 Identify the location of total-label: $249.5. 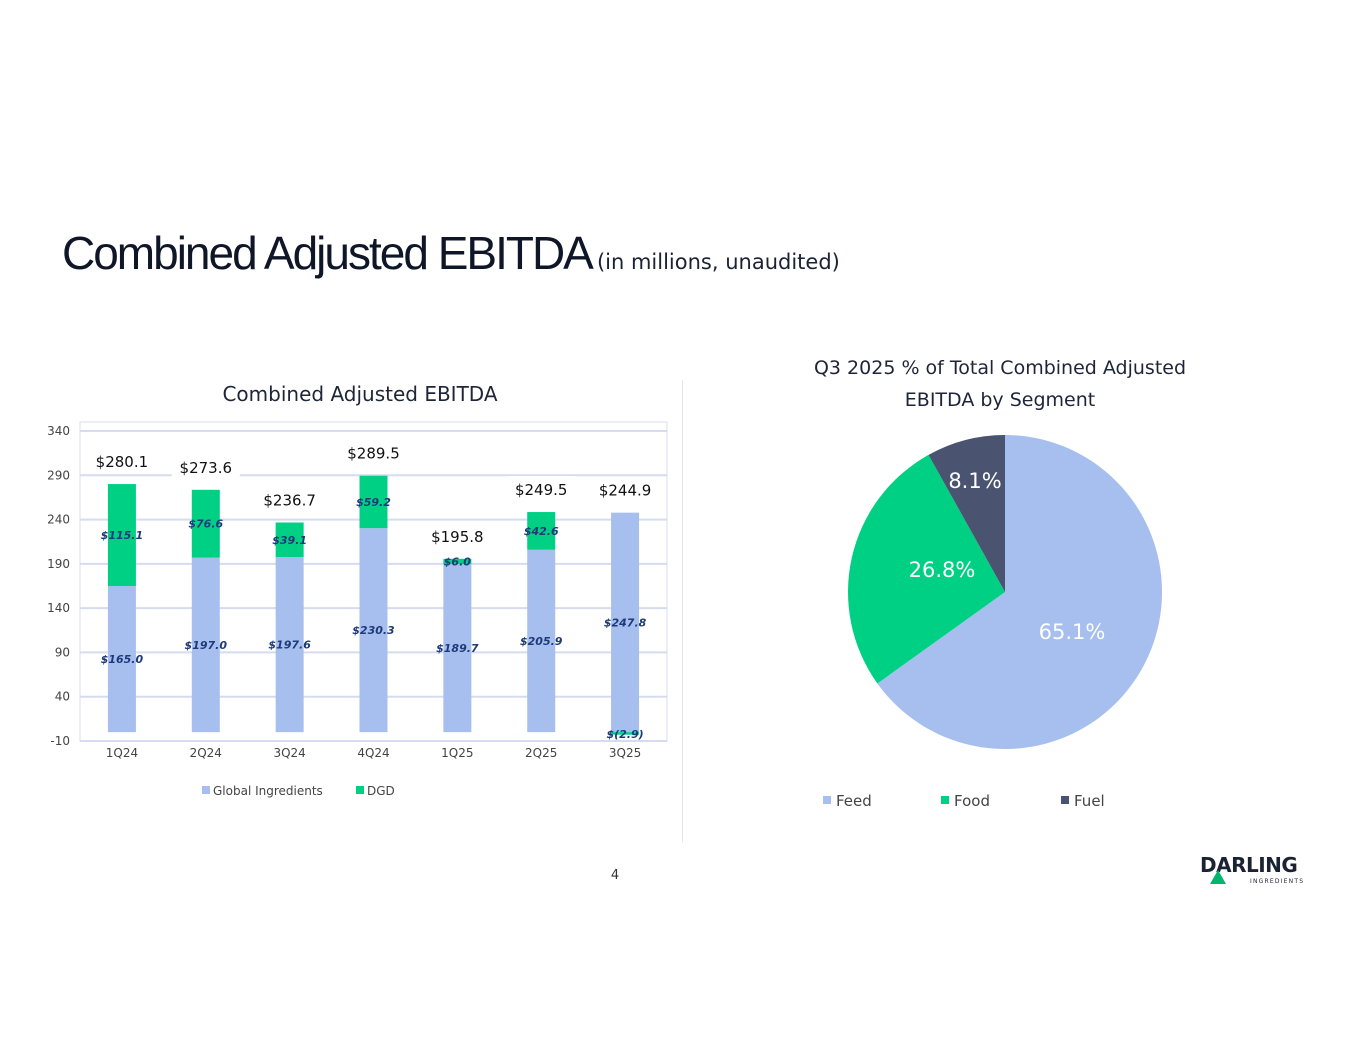
(541, 490).